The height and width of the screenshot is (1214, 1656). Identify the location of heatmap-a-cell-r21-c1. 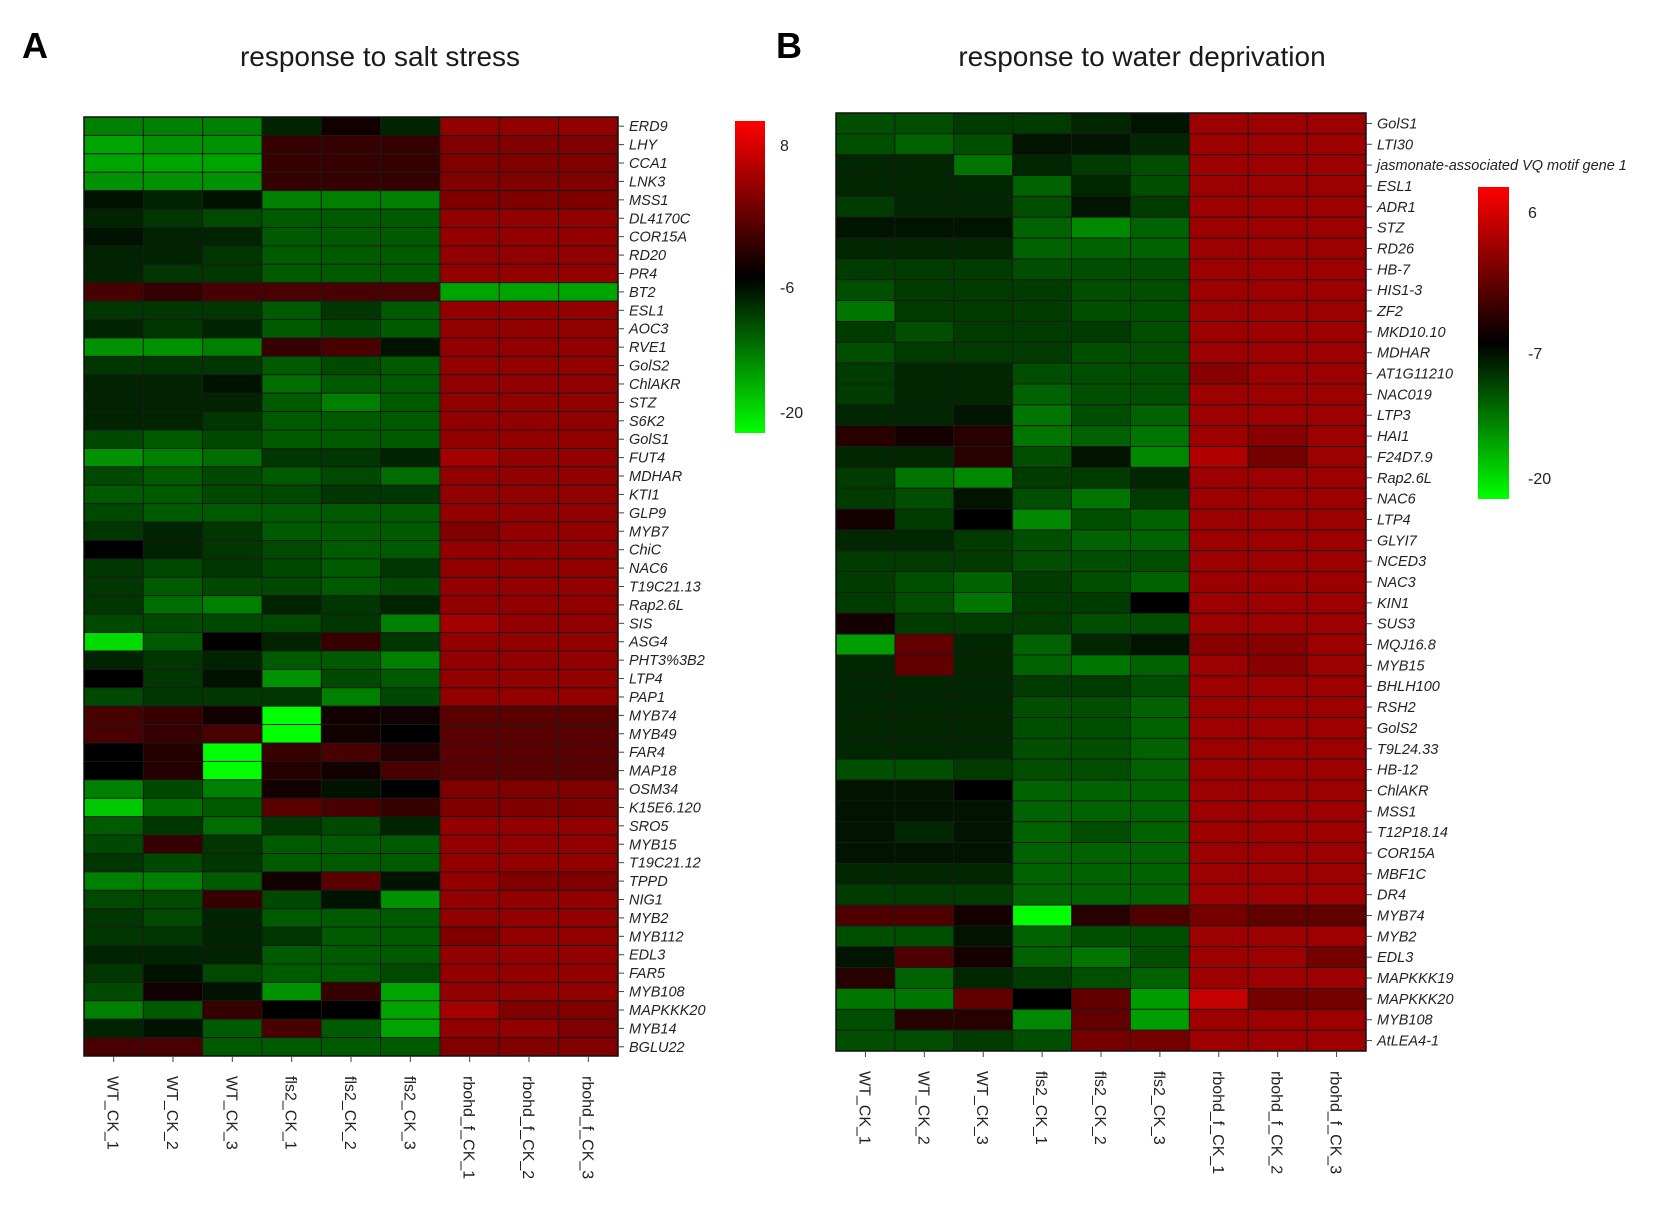
(173, 513).